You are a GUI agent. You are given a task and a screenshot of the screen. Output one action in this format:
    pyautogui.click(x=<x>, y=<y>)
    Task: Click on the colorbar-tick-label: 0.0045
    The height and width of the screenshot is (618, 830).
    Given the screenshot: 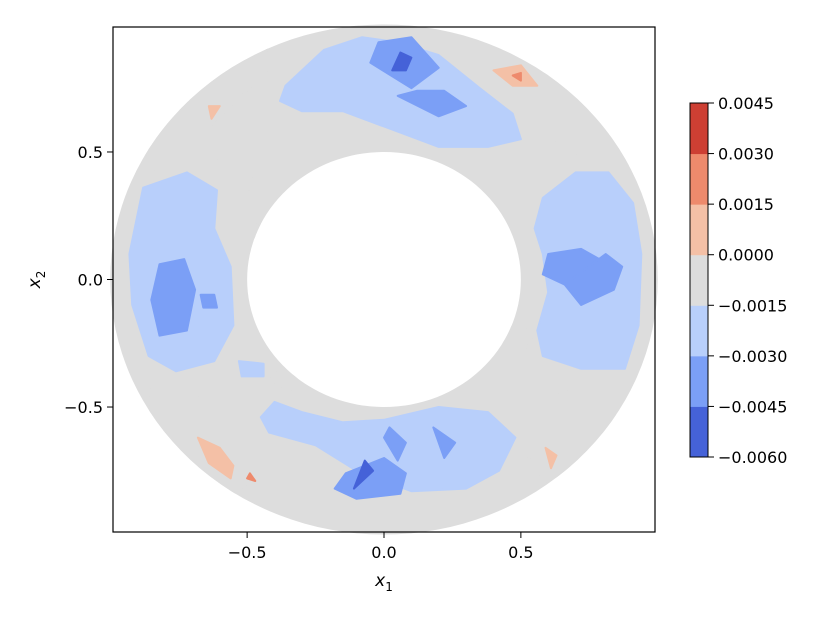 What is the action you would take?
    pyautogui.click(x=746, y=103)
    